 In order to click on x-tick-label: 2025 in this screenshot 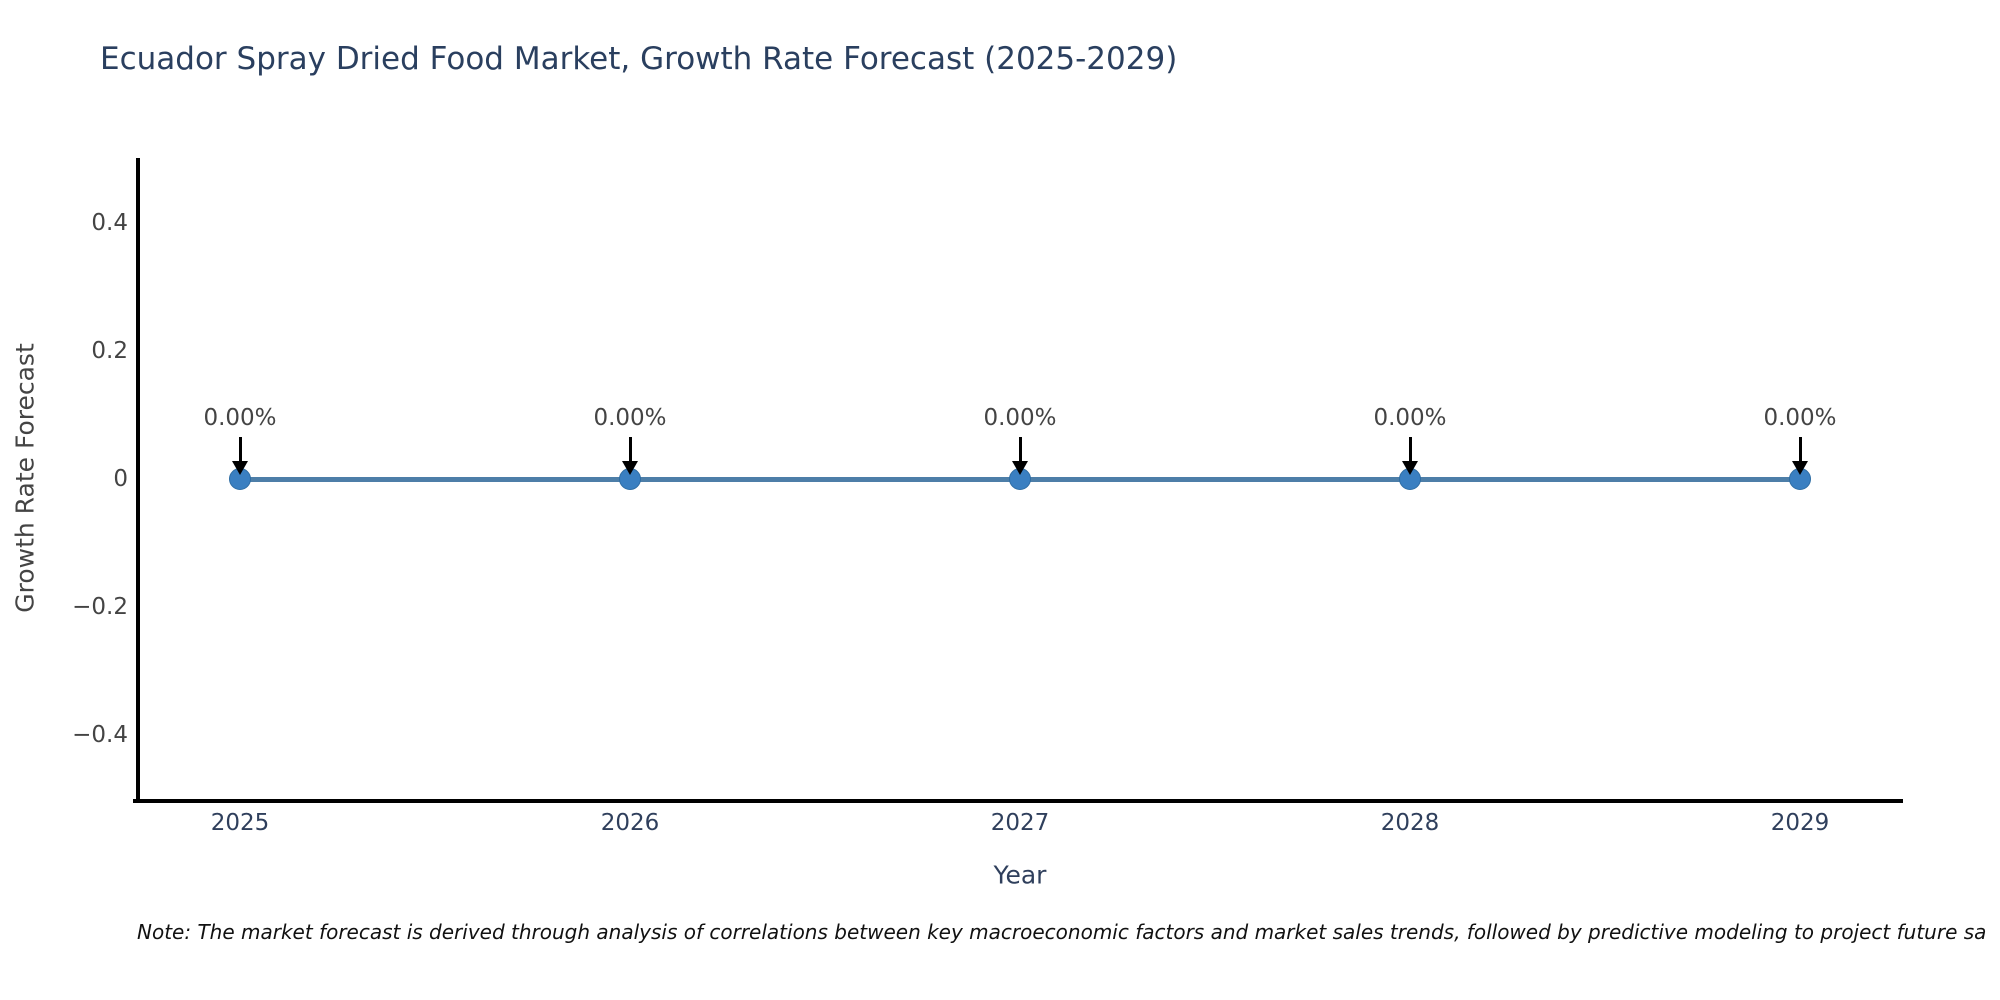, I will do `click(240, 823)`.